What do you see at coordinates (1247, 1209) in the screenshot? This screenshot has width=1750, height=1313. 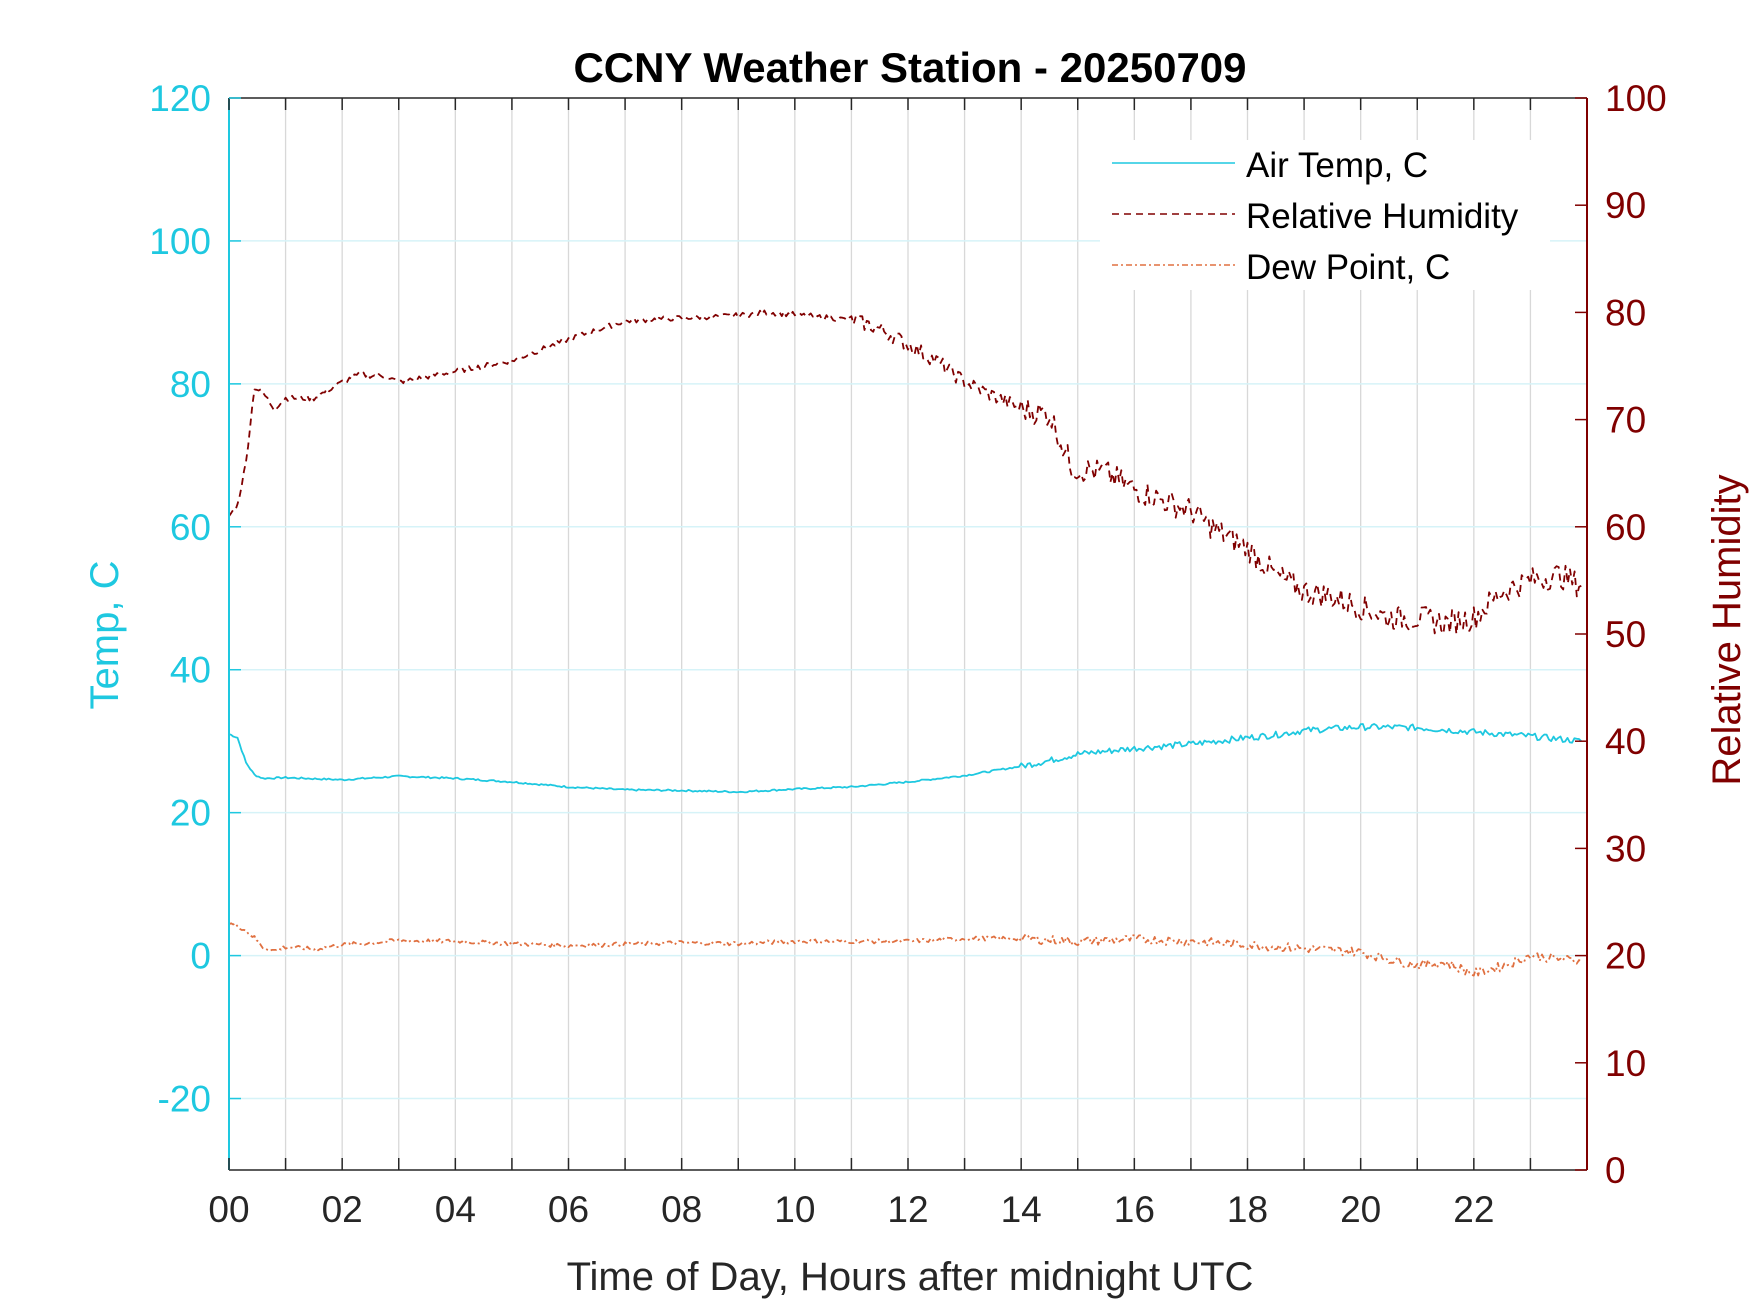 I see `x-tick-label: 18` at bounding box center [1247, 1209].